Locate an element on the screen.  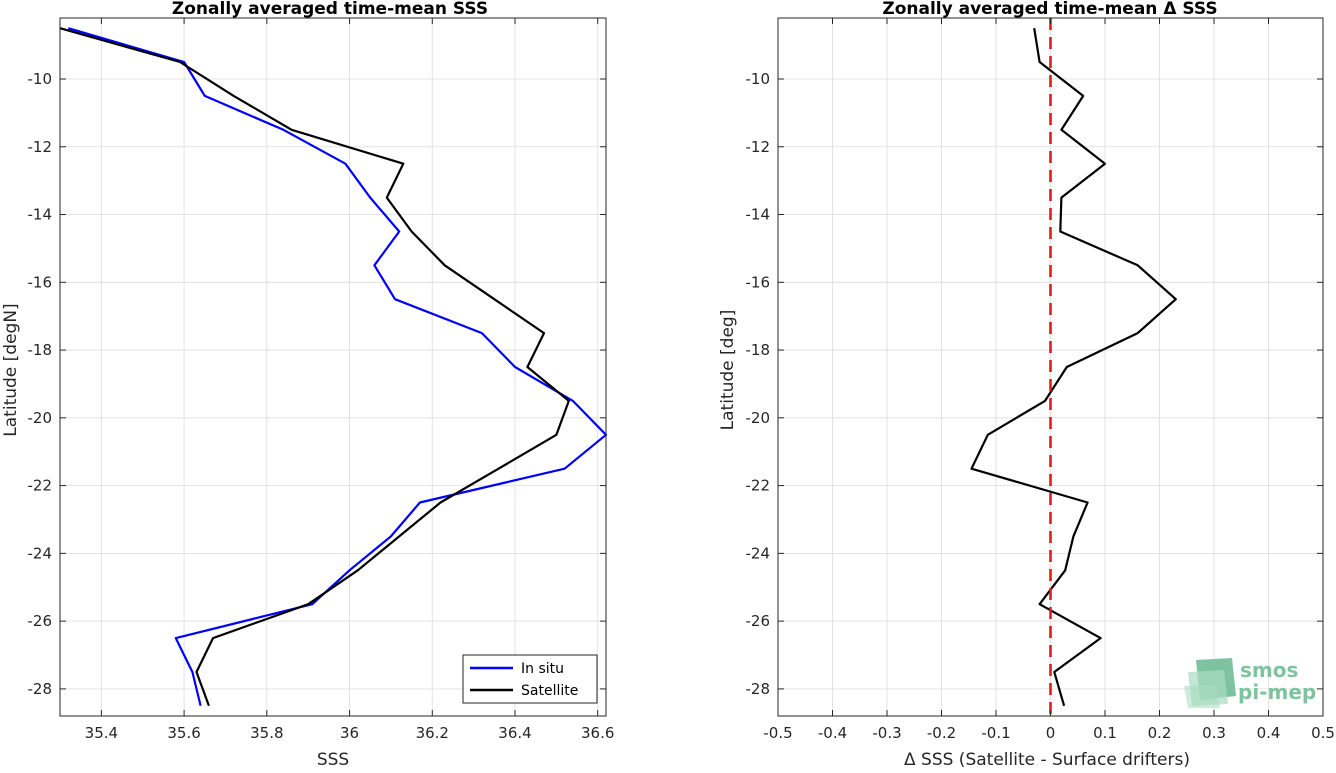
left-x-tick-label: 36.2 is located at coordinates (432, 733).